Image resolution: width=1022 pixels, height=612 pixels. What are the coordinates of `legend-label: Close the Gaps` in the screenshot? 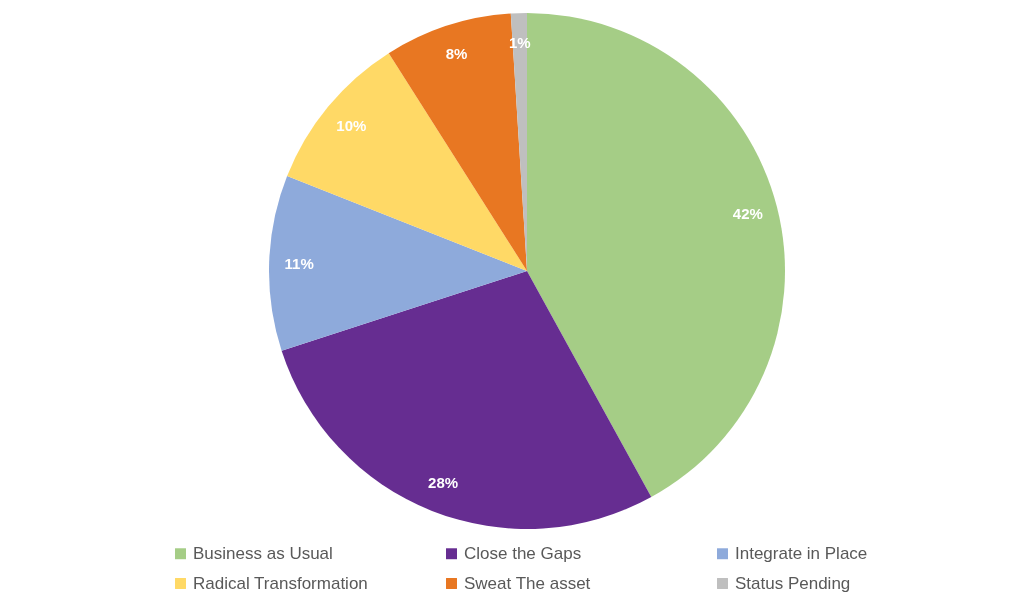 It's located at (523, 553).